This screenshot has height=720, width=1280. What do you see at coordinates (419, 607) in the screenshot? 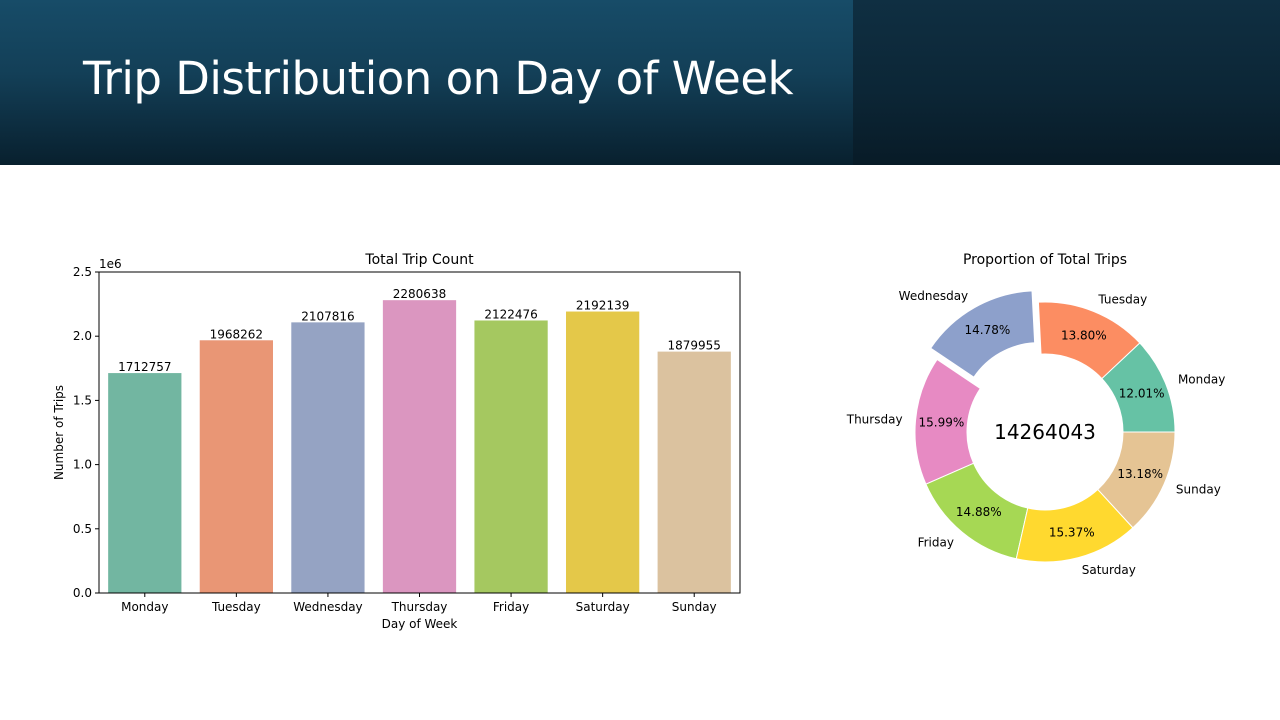
I see `x-tick-label: Thursday` at bounding box center [419, 607].